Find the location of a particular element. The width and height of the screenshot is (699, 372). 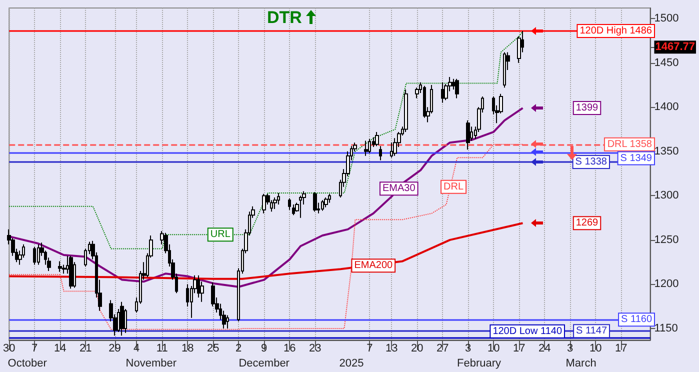

x2-tick-label: March is located at coordinates (581, 364).